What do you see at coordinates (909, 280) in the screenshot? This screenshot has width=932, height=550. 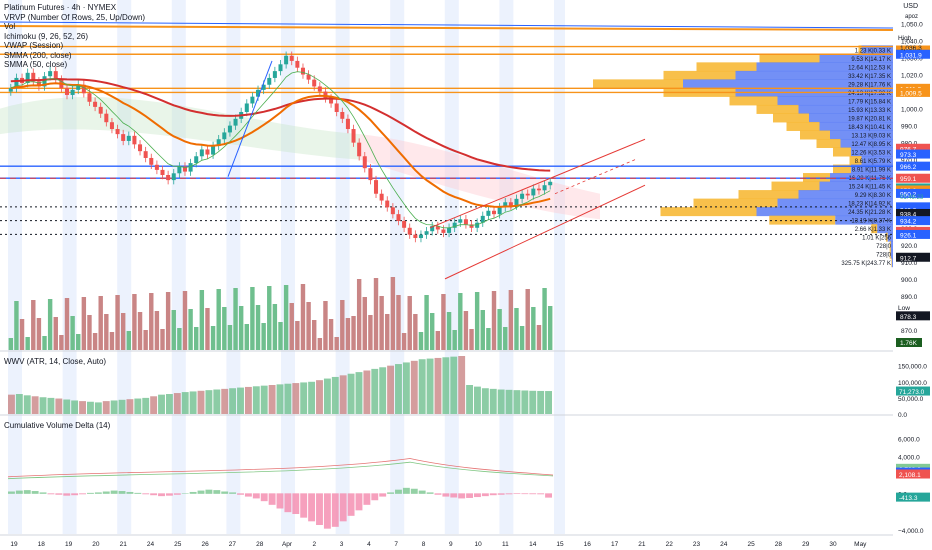 I see `price-tick-label: 900.0` at bounding box center [909, 280].